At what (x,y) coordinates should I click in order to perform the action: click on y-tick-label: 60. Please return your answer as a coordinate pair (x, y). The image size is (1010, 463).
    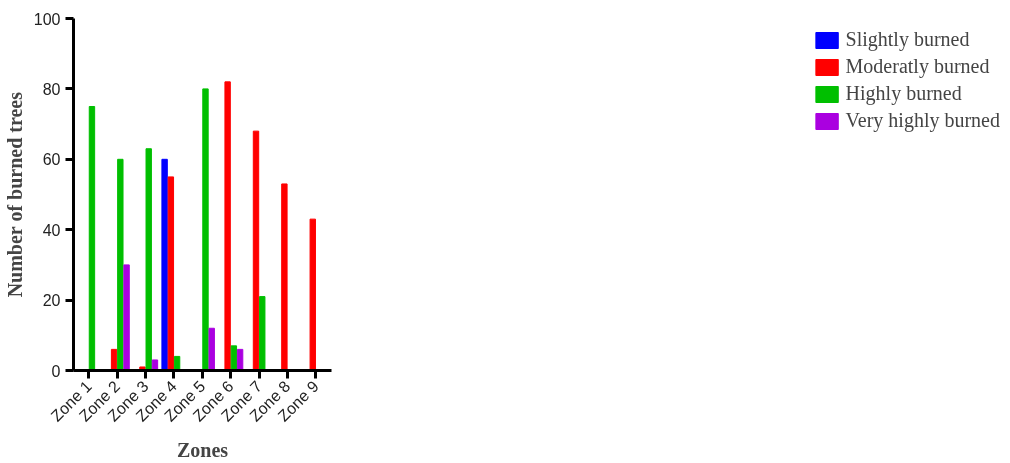
    Looking at the image, I should click on (51, 160).